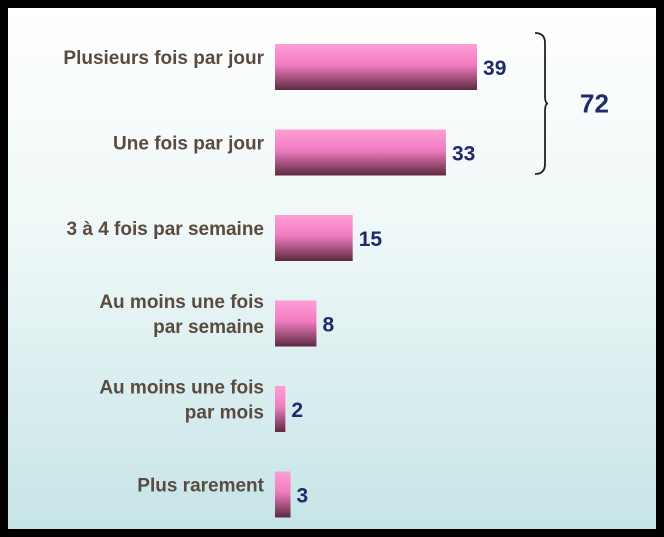 Image resolution: width=664 pixels, height=537 pixels. I want to click on category-label-5: Plus rarement, so click(200, 486).